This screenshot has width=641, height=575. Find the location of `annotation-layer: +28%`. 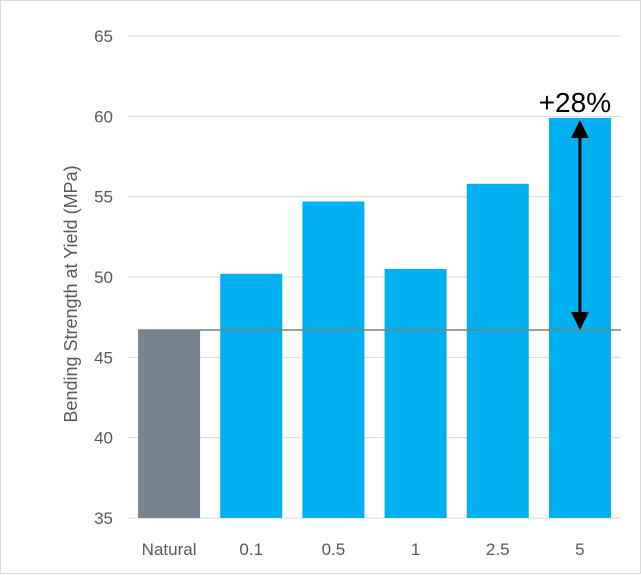

annotation-layer: +28% is located at coordinates (575, 208).